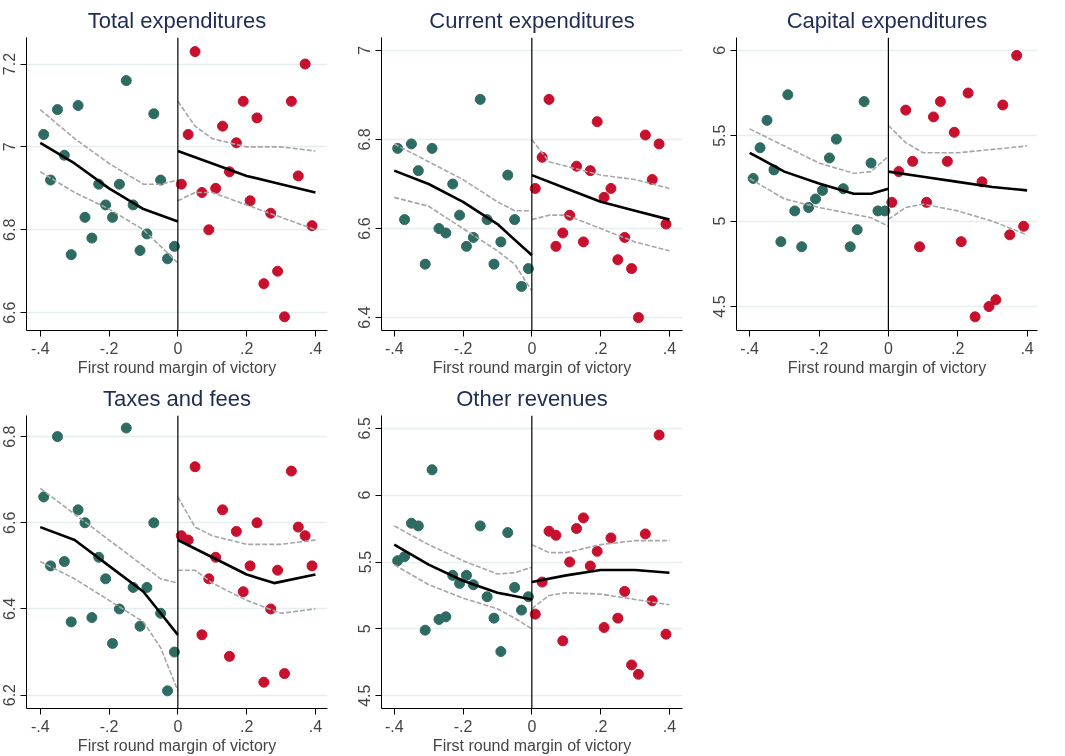 Image resolution: width=1065 pixels, height=756 pixels. Describe the element at coordinates (177, 20) in the screenshot. I see `chart-title: Total expenditures` at that location.